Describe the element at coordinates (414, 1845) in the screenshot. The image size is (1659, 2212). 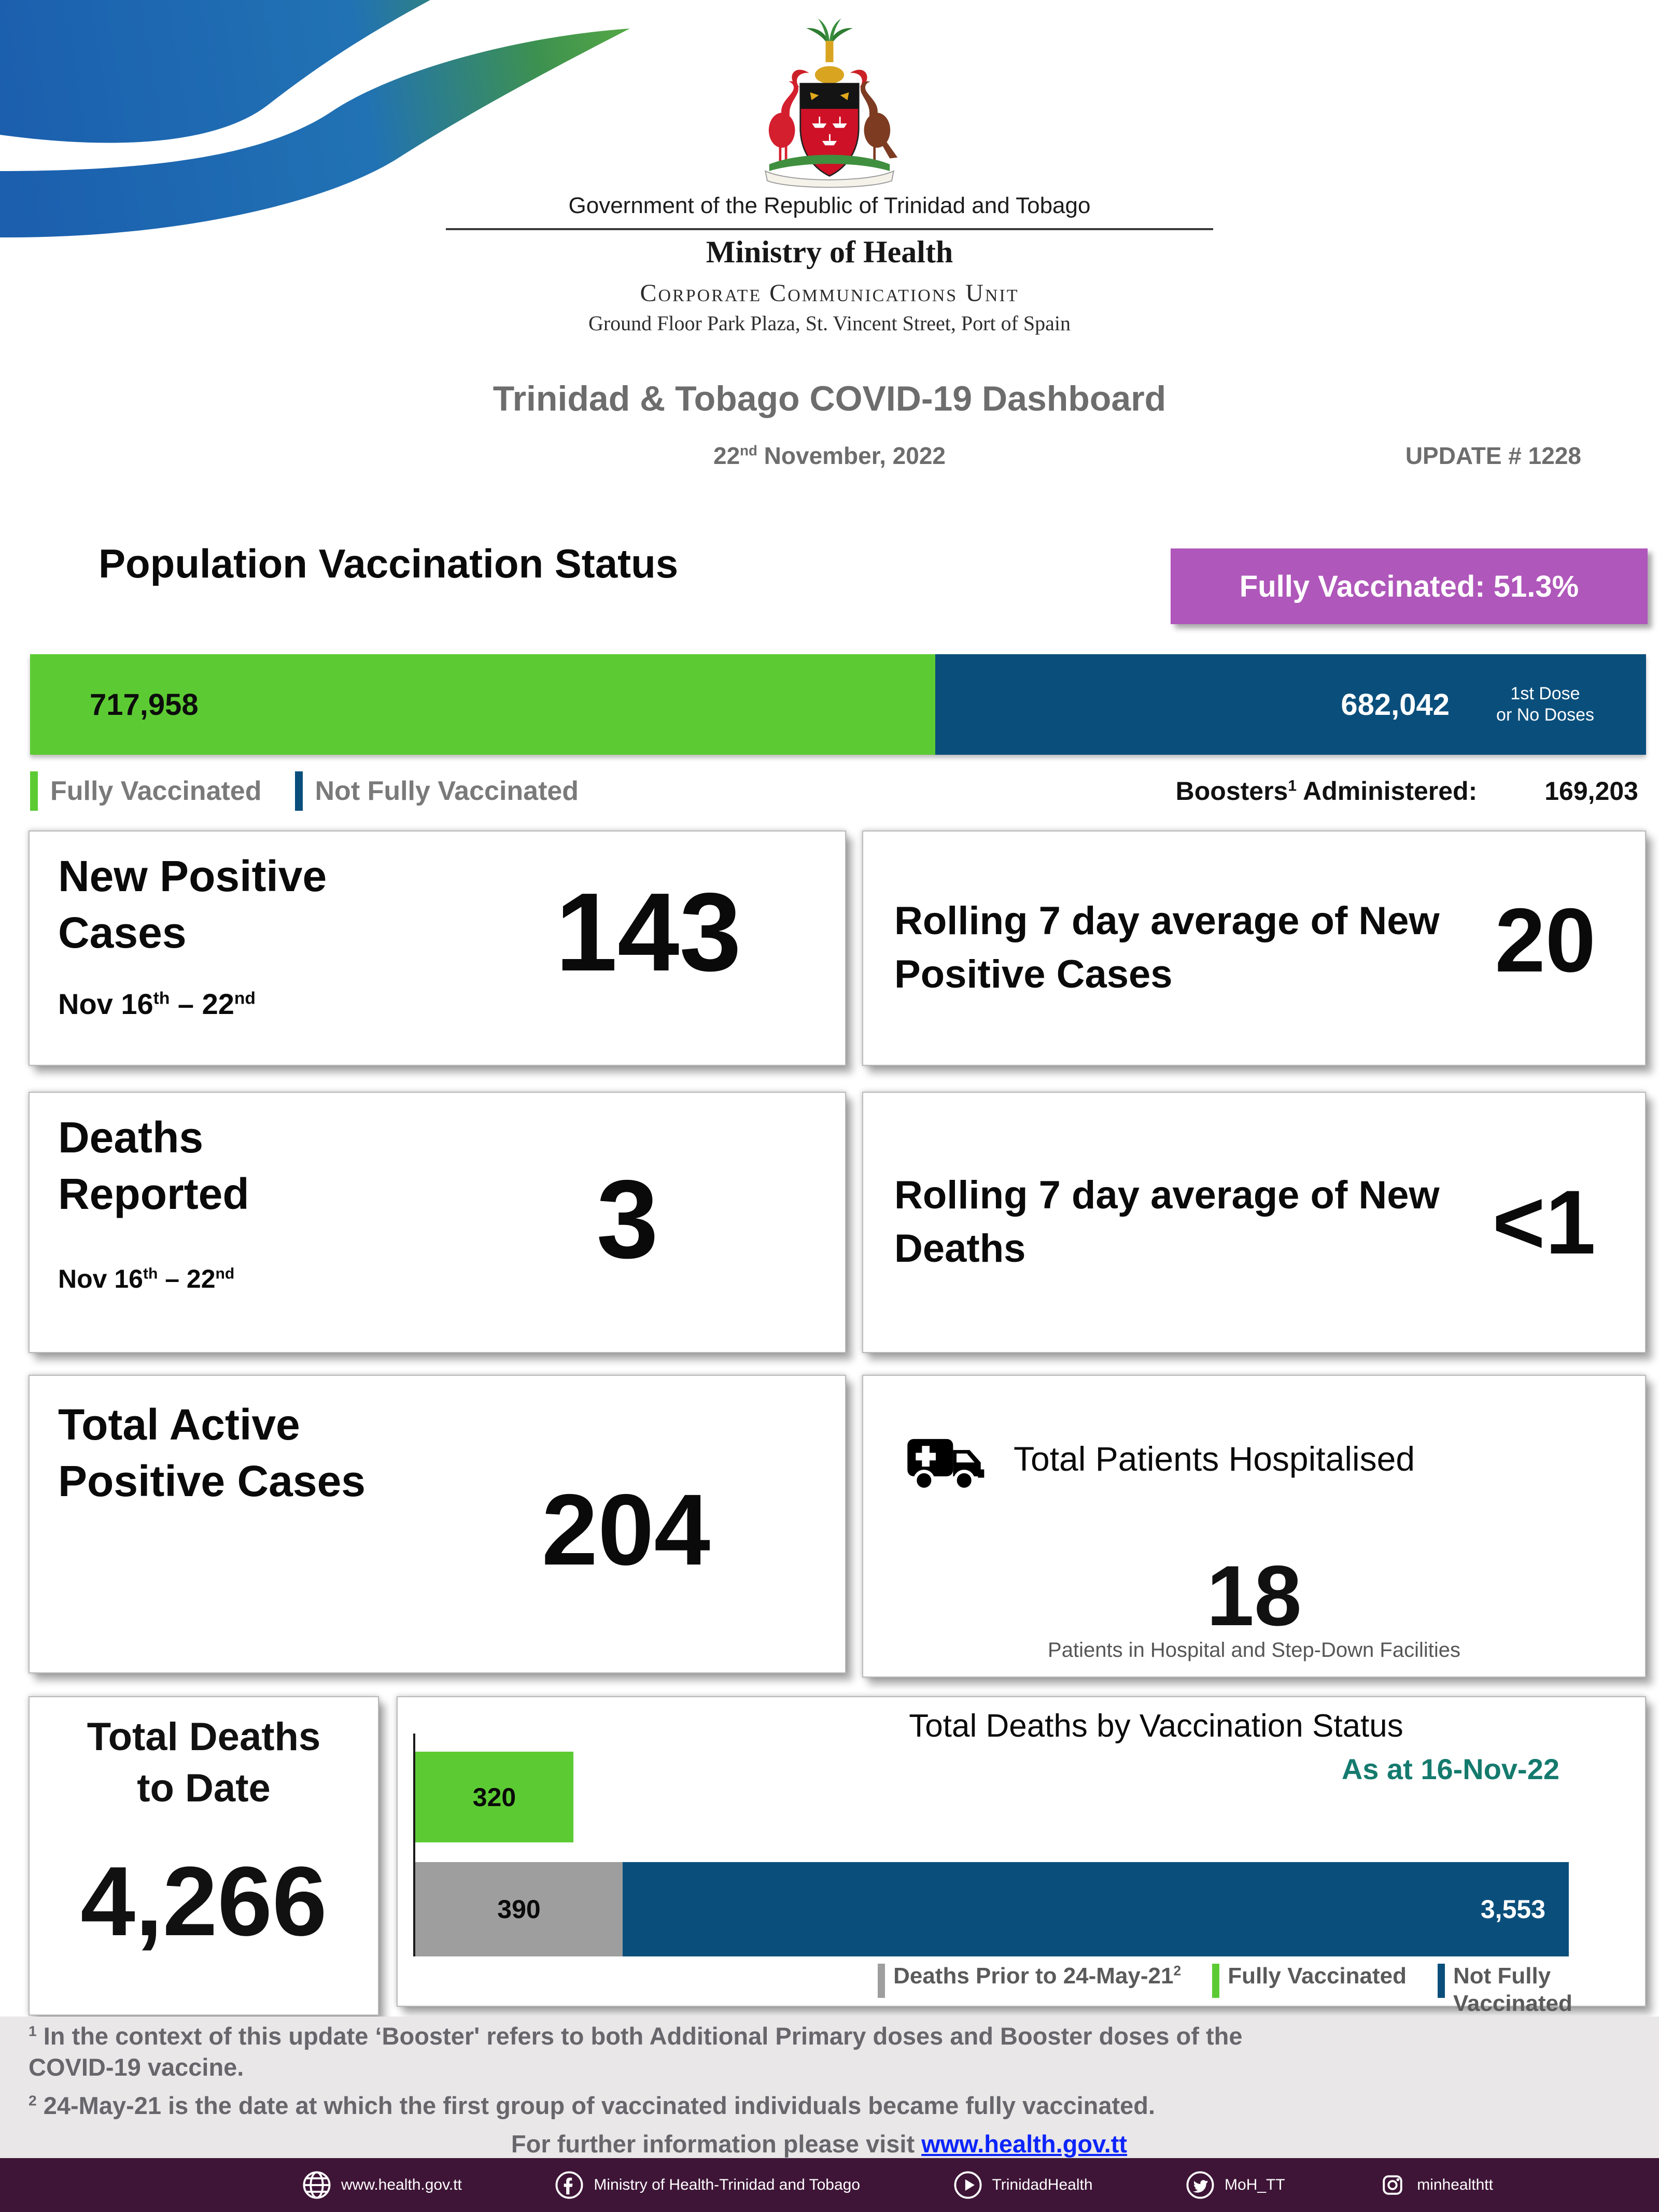
I see `chart-axis-line` at that location.